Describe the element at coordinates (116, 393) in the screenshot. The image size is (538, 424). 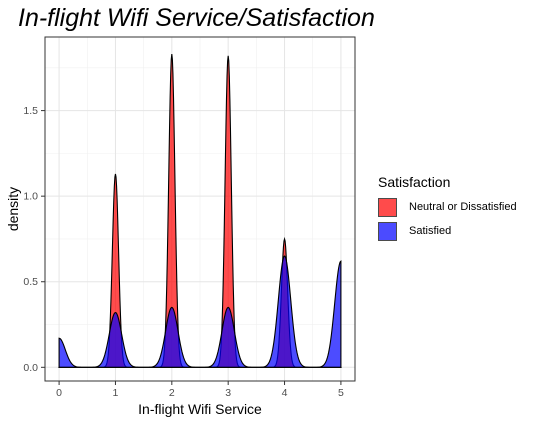
I see `x-tick-label: 1` at that location.